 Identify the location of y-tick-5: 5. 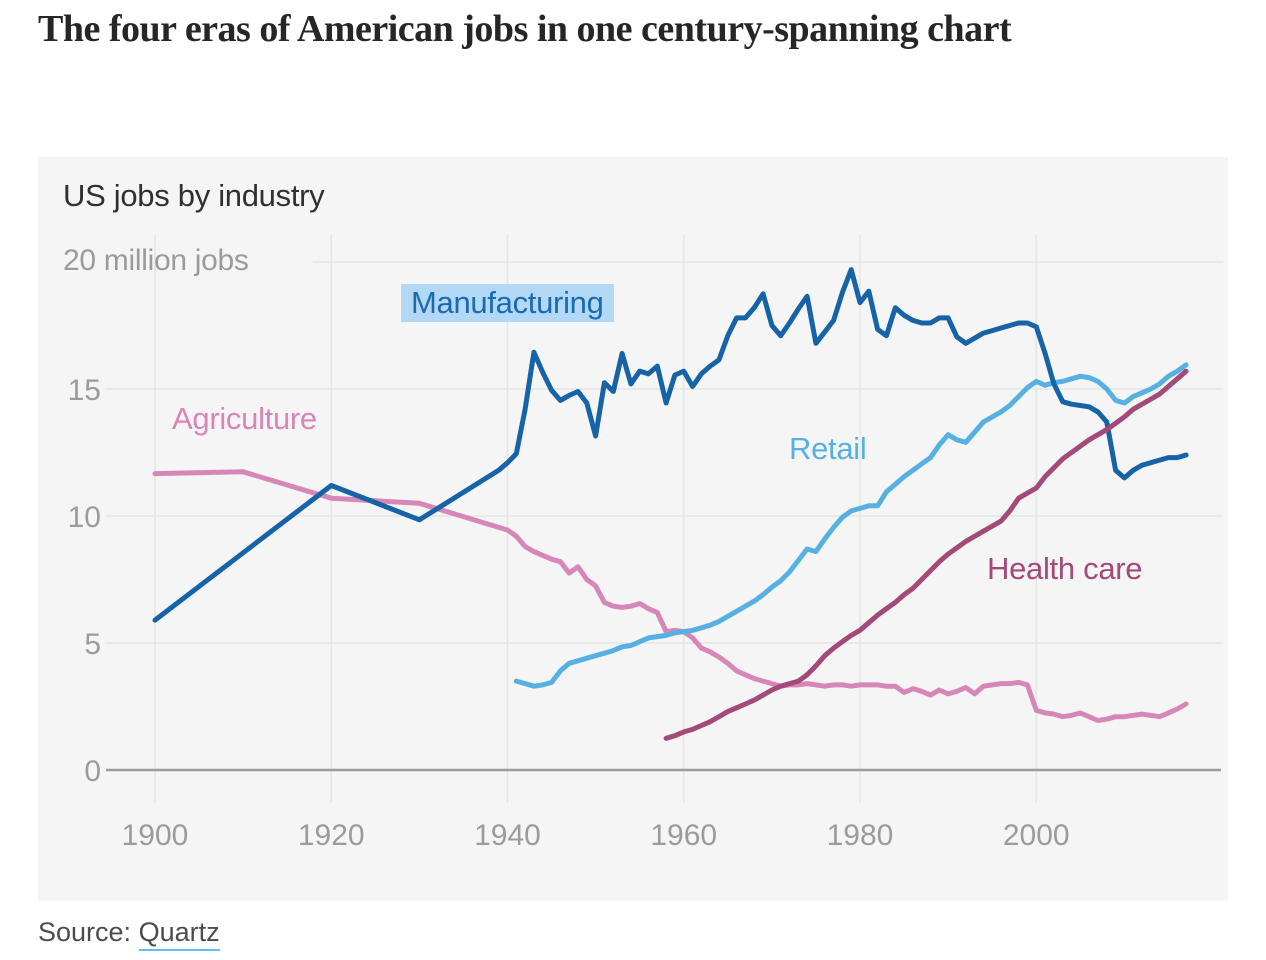
(92, 644).